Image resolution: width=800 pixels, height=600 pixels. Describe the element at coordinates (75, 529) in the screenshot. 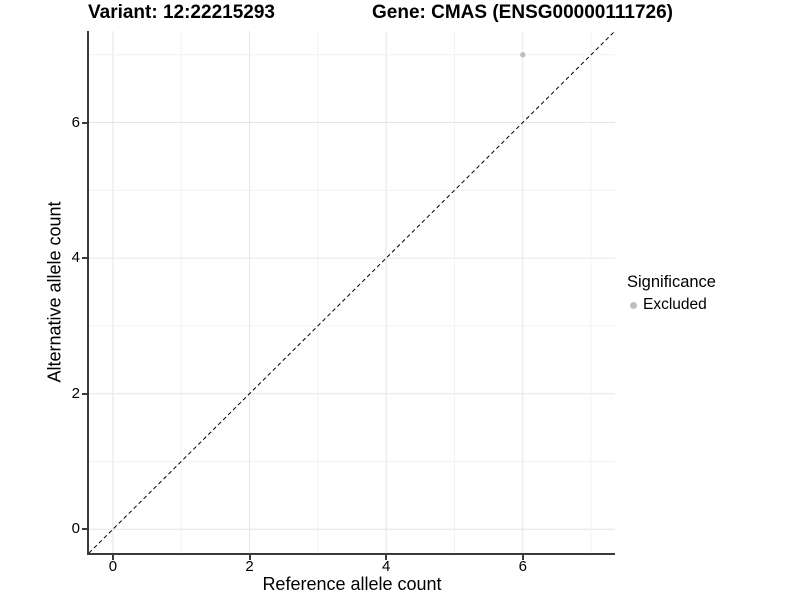

I see `y-tick-label: 0` at that location.